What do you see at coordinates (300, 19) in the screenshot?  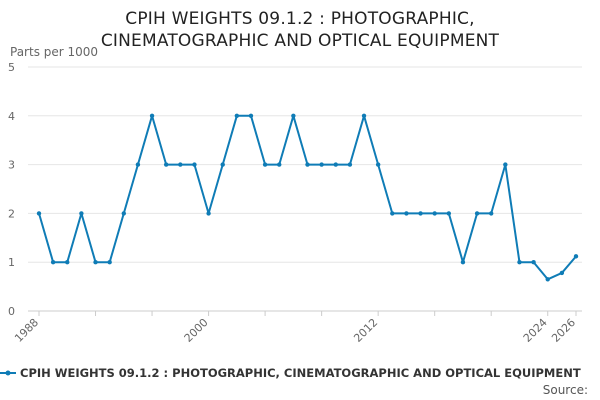 I see `chart-title-line-1: CPIH WEIGHTS 09.1.2 : PHOTOGRAPHIC,` at bounding box center [300, 19].